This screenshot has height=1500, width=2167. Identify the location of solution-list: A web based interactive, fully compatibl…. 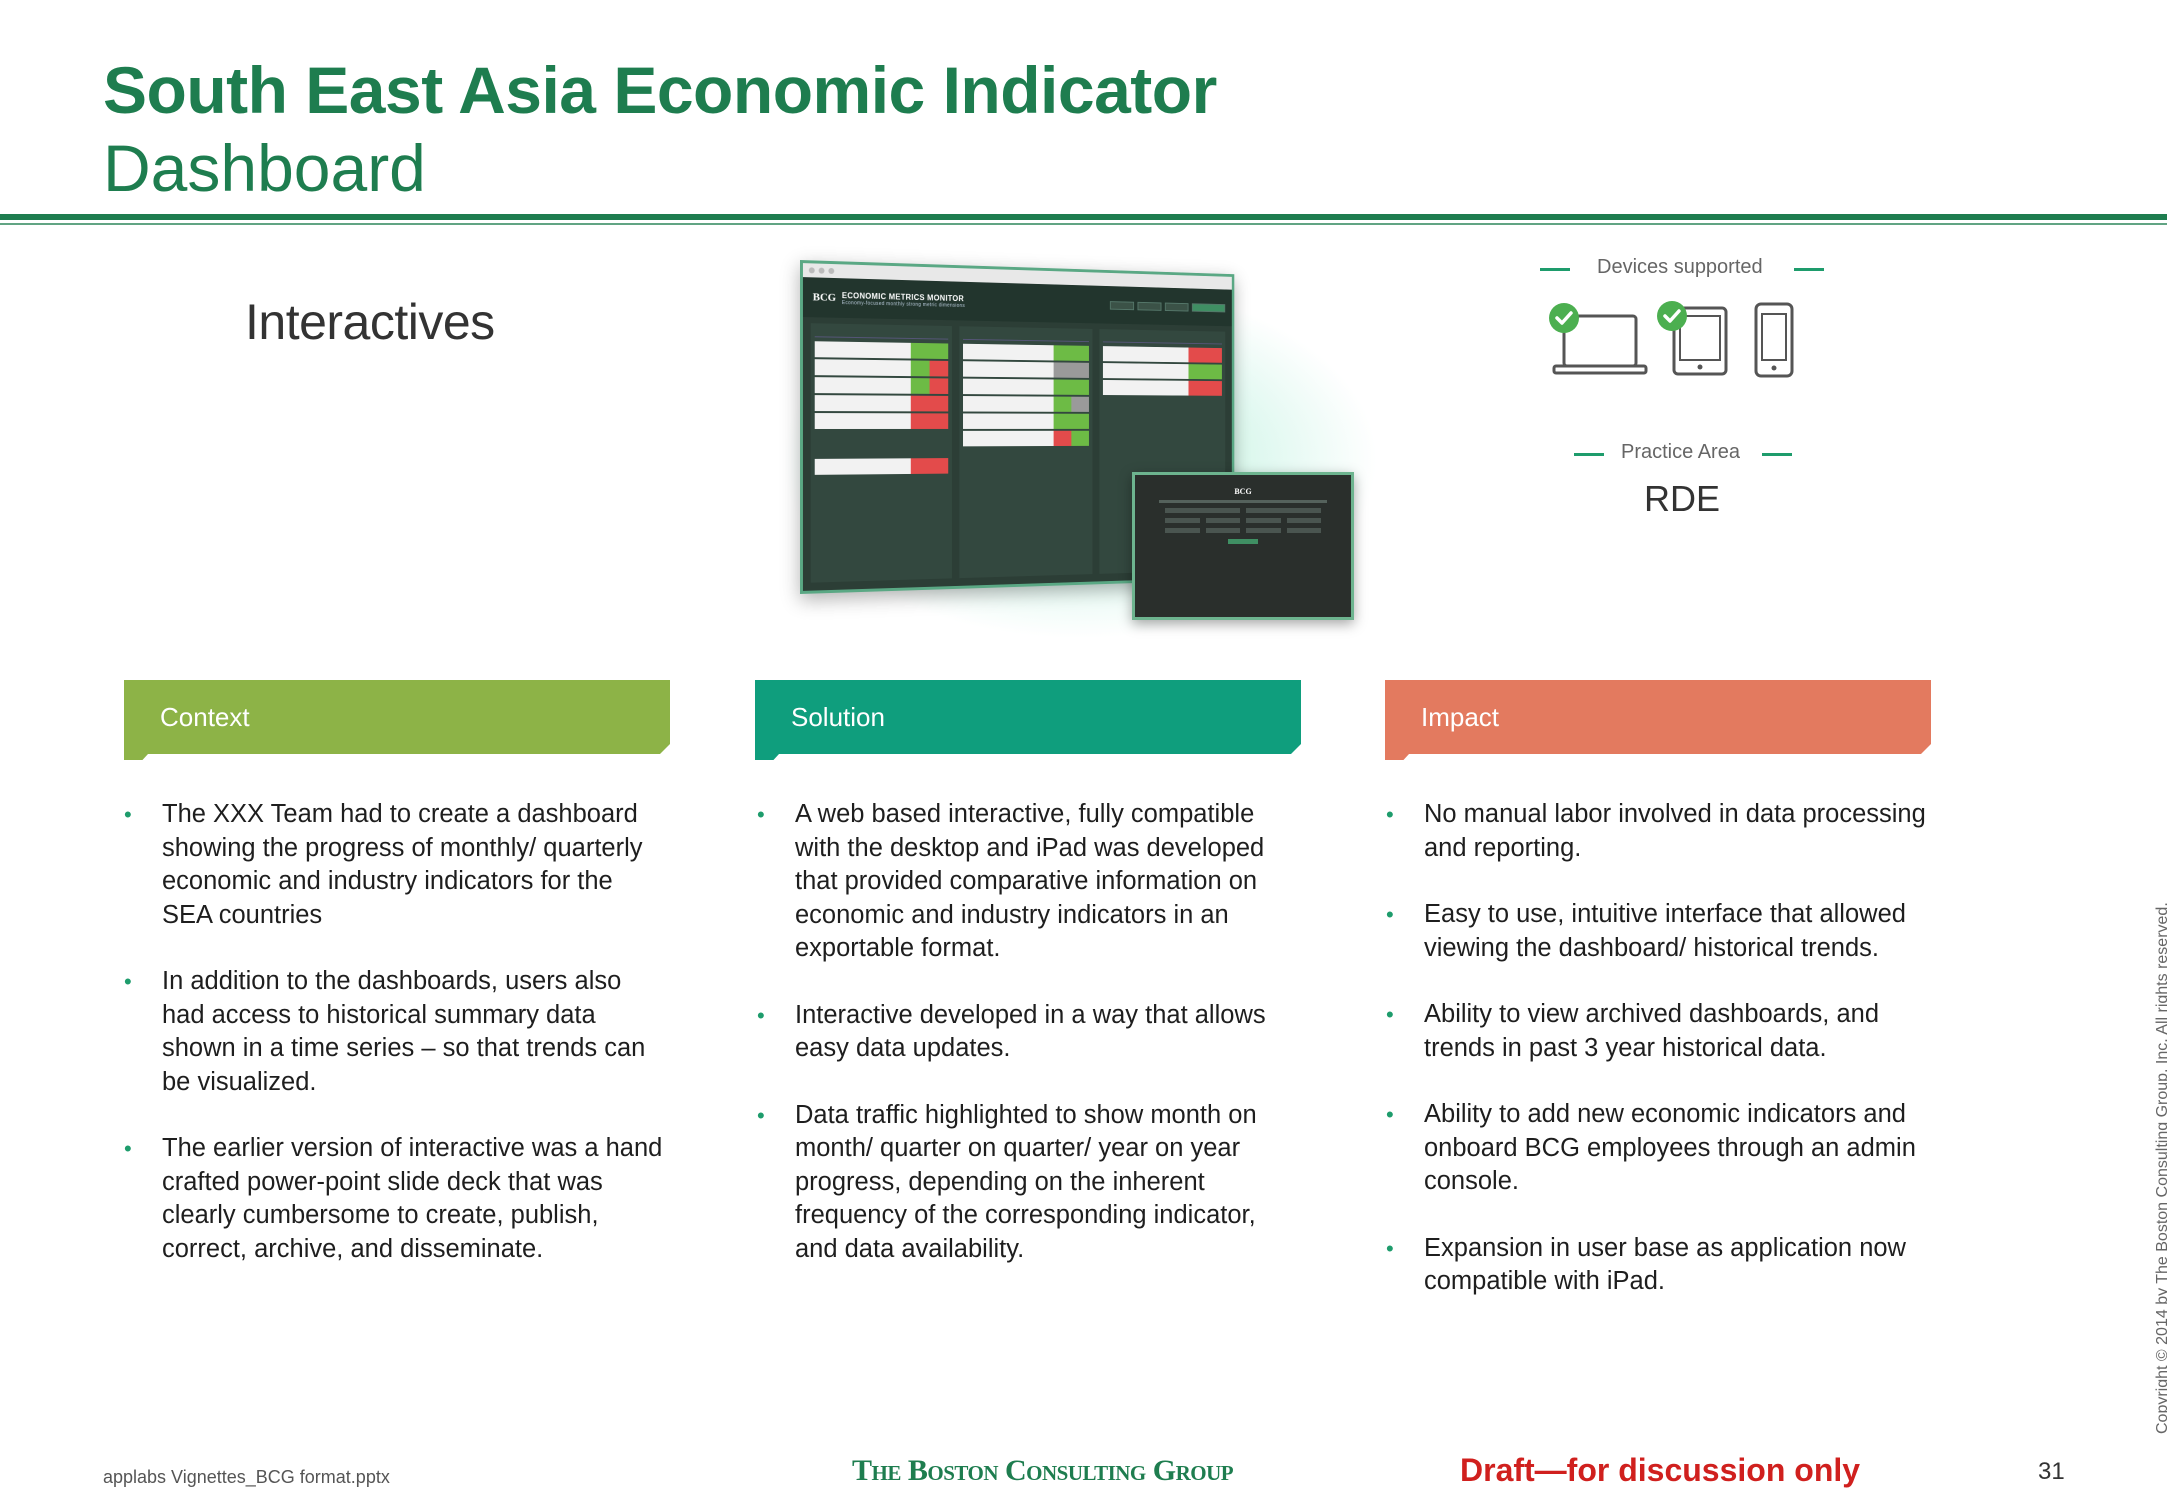
(1027, 1032).